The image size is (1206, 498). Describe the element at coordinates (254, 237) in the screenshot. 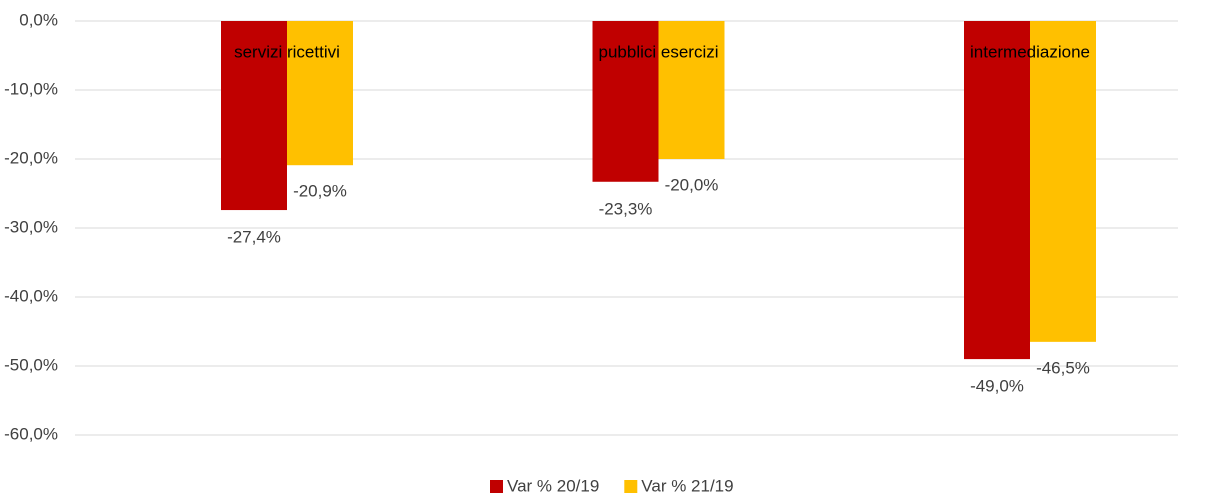

I see `value-label: -27,4%` at that location.